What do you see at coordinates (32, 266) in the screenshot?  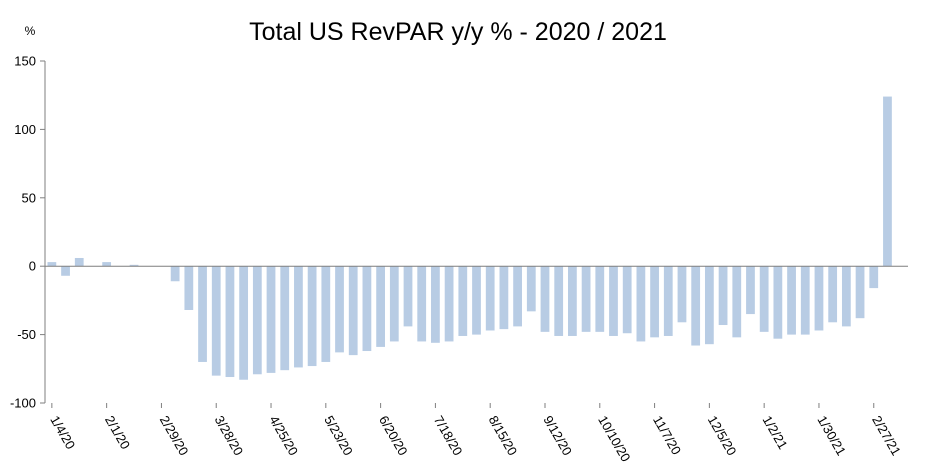 I see `y-tick-label: 0` at bounding box center [32, 266].